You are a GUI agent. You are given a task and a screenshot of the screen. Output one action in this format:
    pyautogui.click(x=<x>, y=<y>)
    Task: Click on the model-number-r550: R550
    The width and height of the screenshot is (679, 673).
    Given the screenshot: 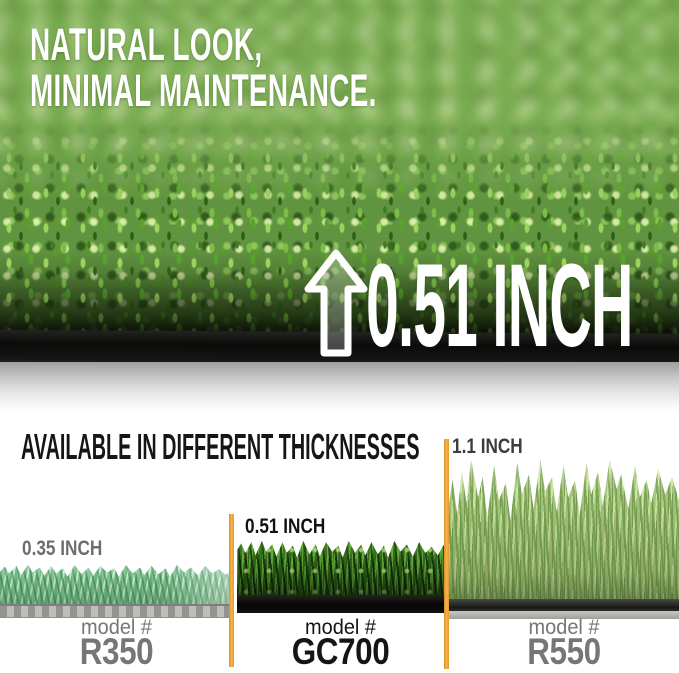 What is the action you would take?
    pyautogui.click(x=564, y=651)
    